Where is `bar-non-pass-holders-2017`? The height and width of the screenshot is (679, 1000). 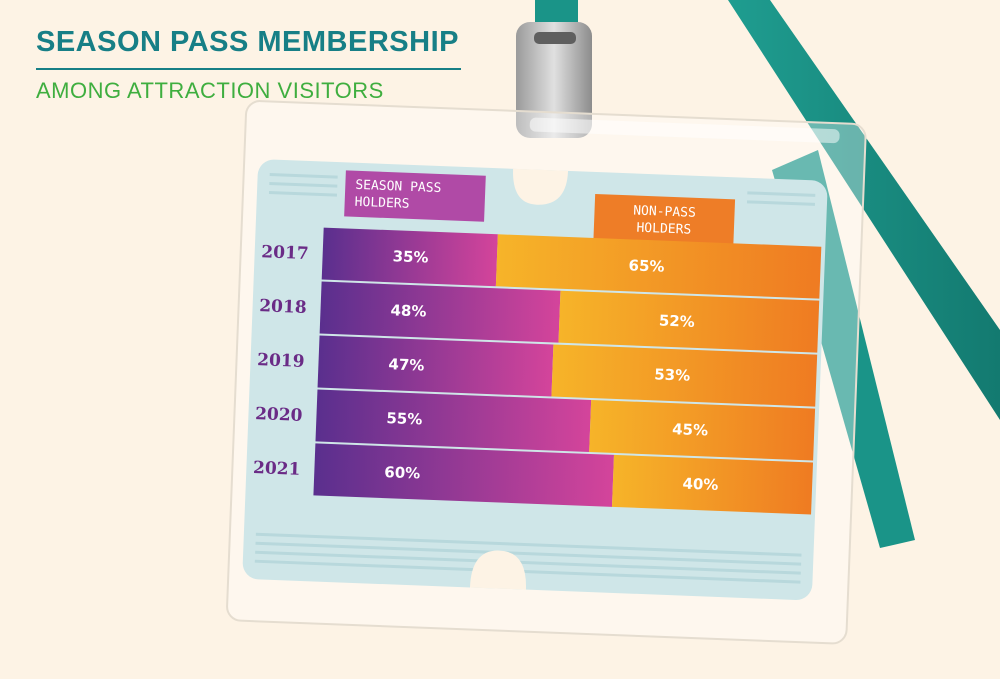
bar-non-pass-holders-2017 is located at coordinates (658, 266).